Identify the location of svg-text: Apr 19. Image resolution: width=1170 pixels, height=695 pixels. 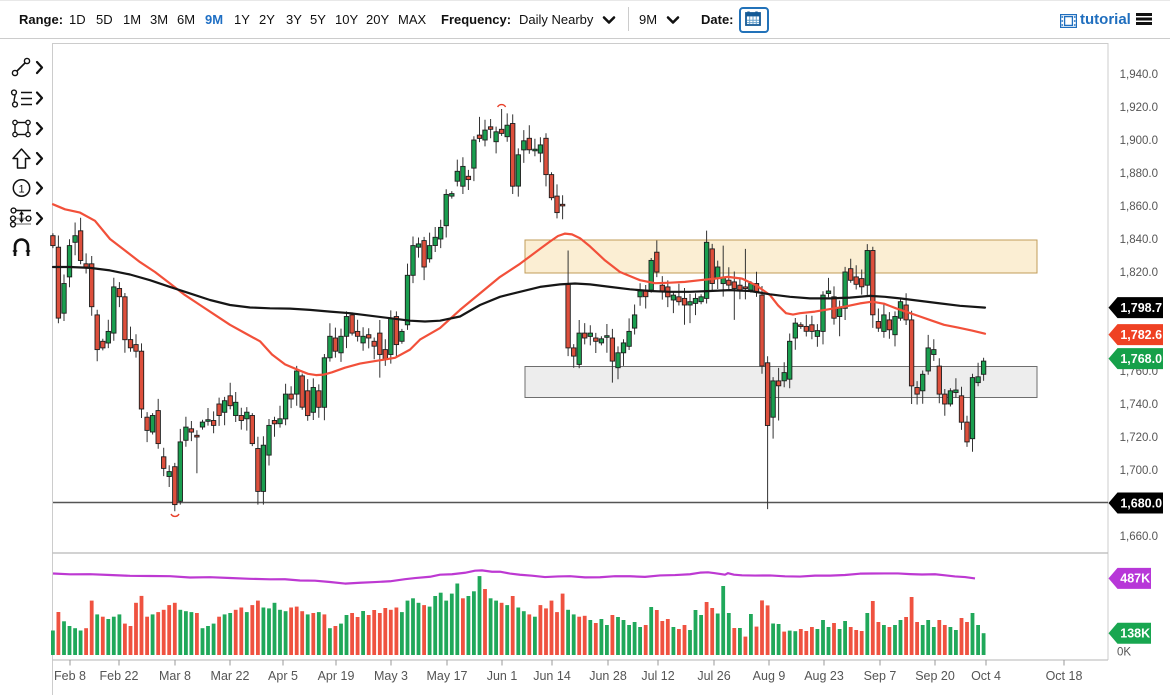
(336, 676).